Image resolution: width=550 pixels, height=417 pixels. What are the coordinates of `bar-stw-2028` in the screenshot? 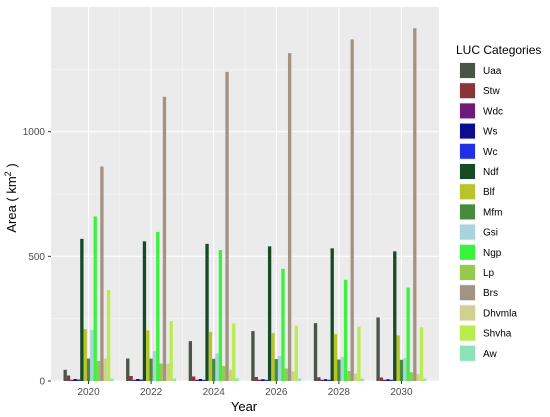 It's located at (319, 379).